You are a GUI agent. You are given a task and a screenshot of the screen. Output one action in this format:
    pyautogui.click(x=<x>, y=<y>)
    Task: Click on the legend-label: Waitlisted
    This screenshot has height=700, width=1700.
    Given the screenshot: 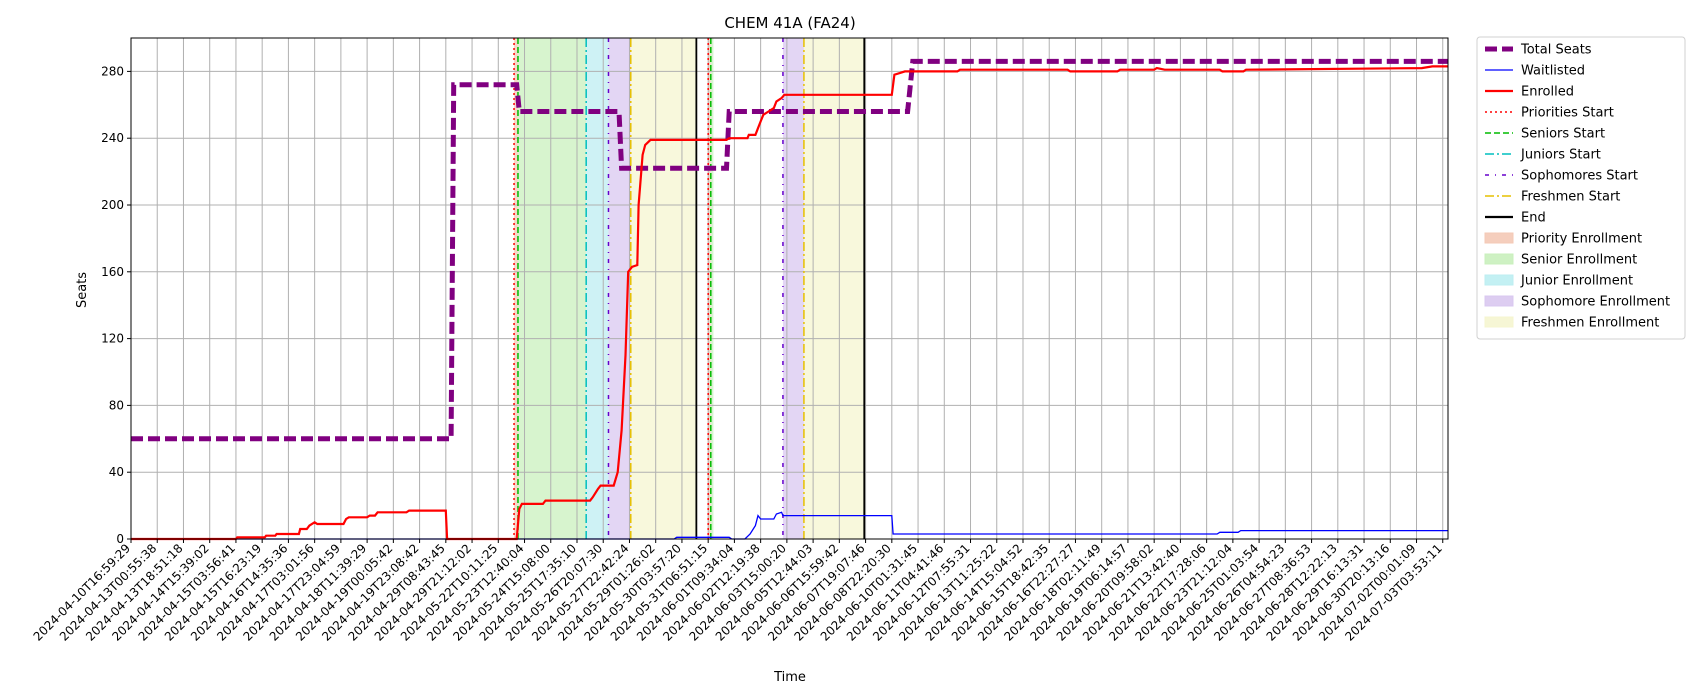 What is the action you would take?
    pyautogui.click(x=1553, y=71)
    